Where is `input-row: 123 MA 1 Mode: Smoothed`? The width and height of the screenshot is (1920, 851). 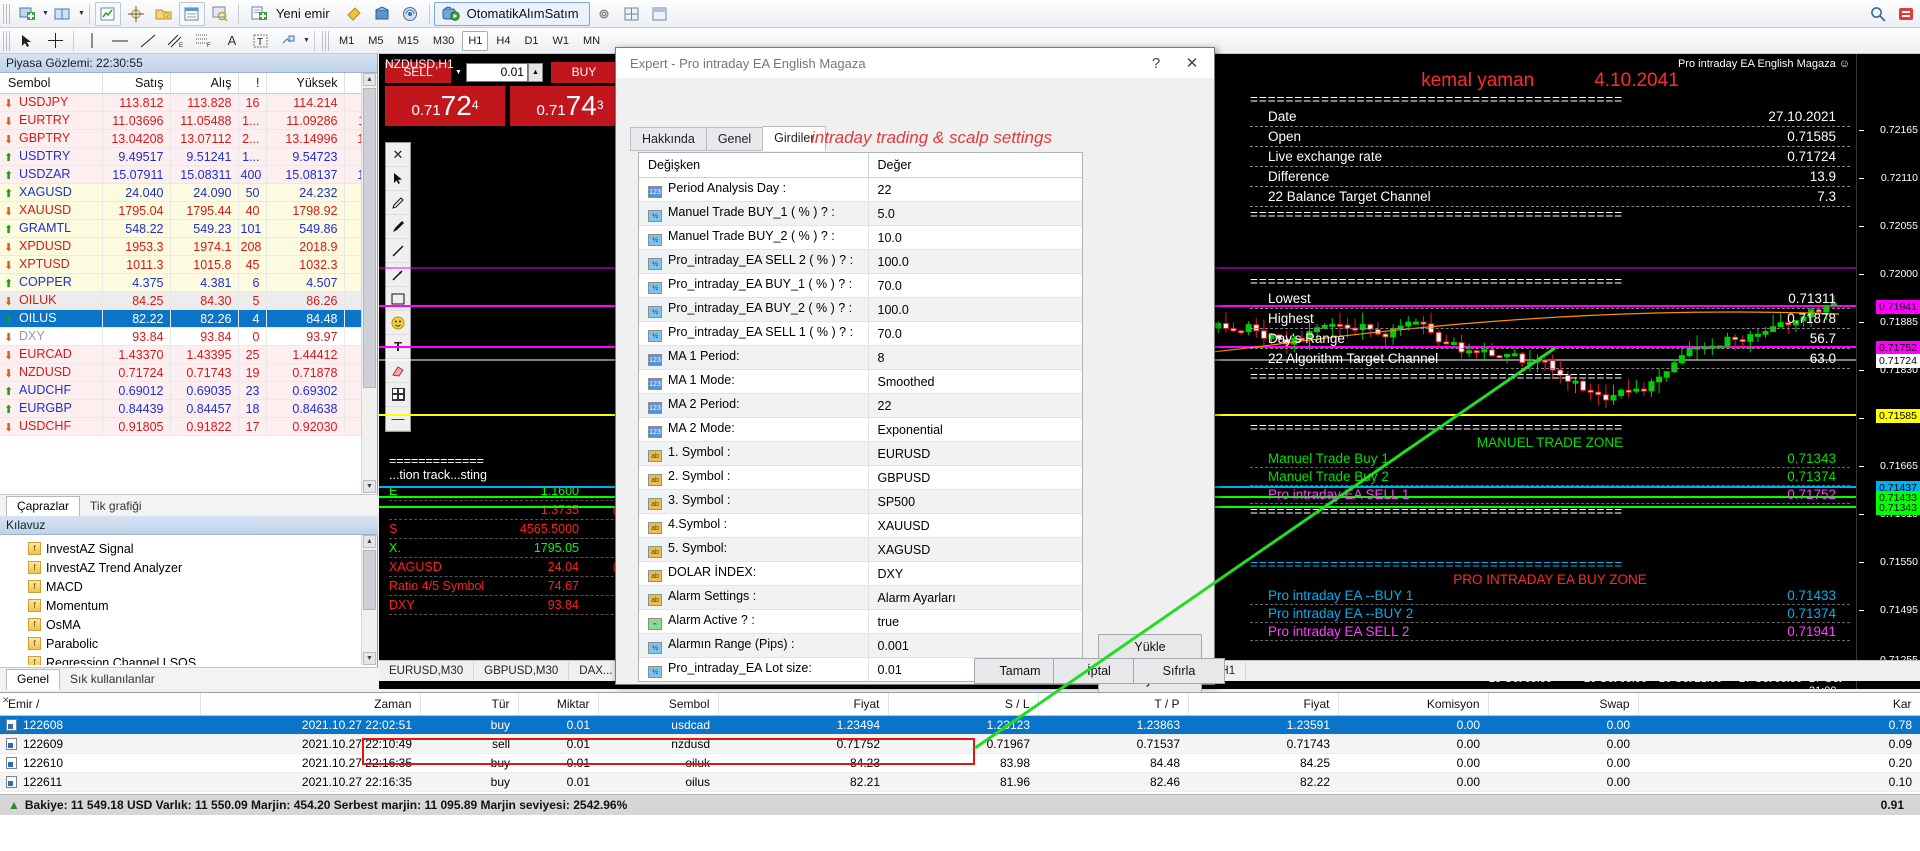 input-row: 123 MA 1 Mode: Smoothed is located at coordinates (860, 381).